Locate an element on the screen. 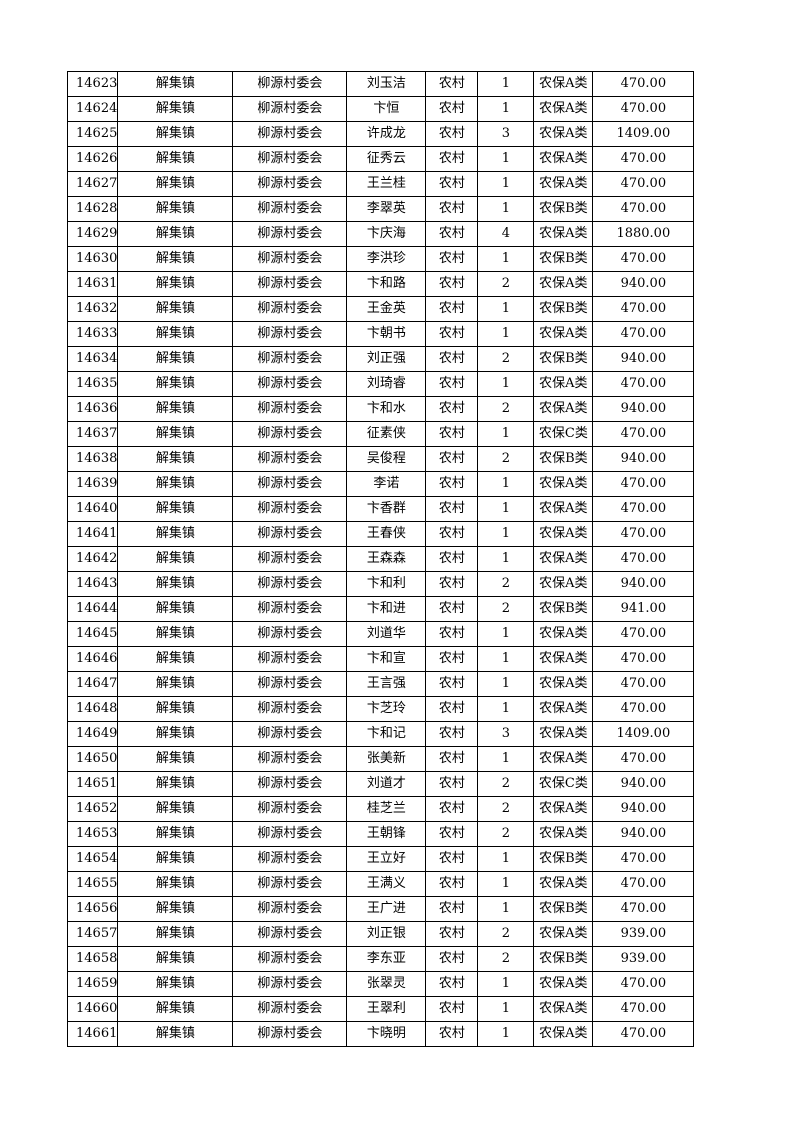 The image size is (793, 1122). table-row: 14647 解集镇 柳源村委会 王言强 农村 1 农保A类 470.00 is located at coordinates (380, 684).